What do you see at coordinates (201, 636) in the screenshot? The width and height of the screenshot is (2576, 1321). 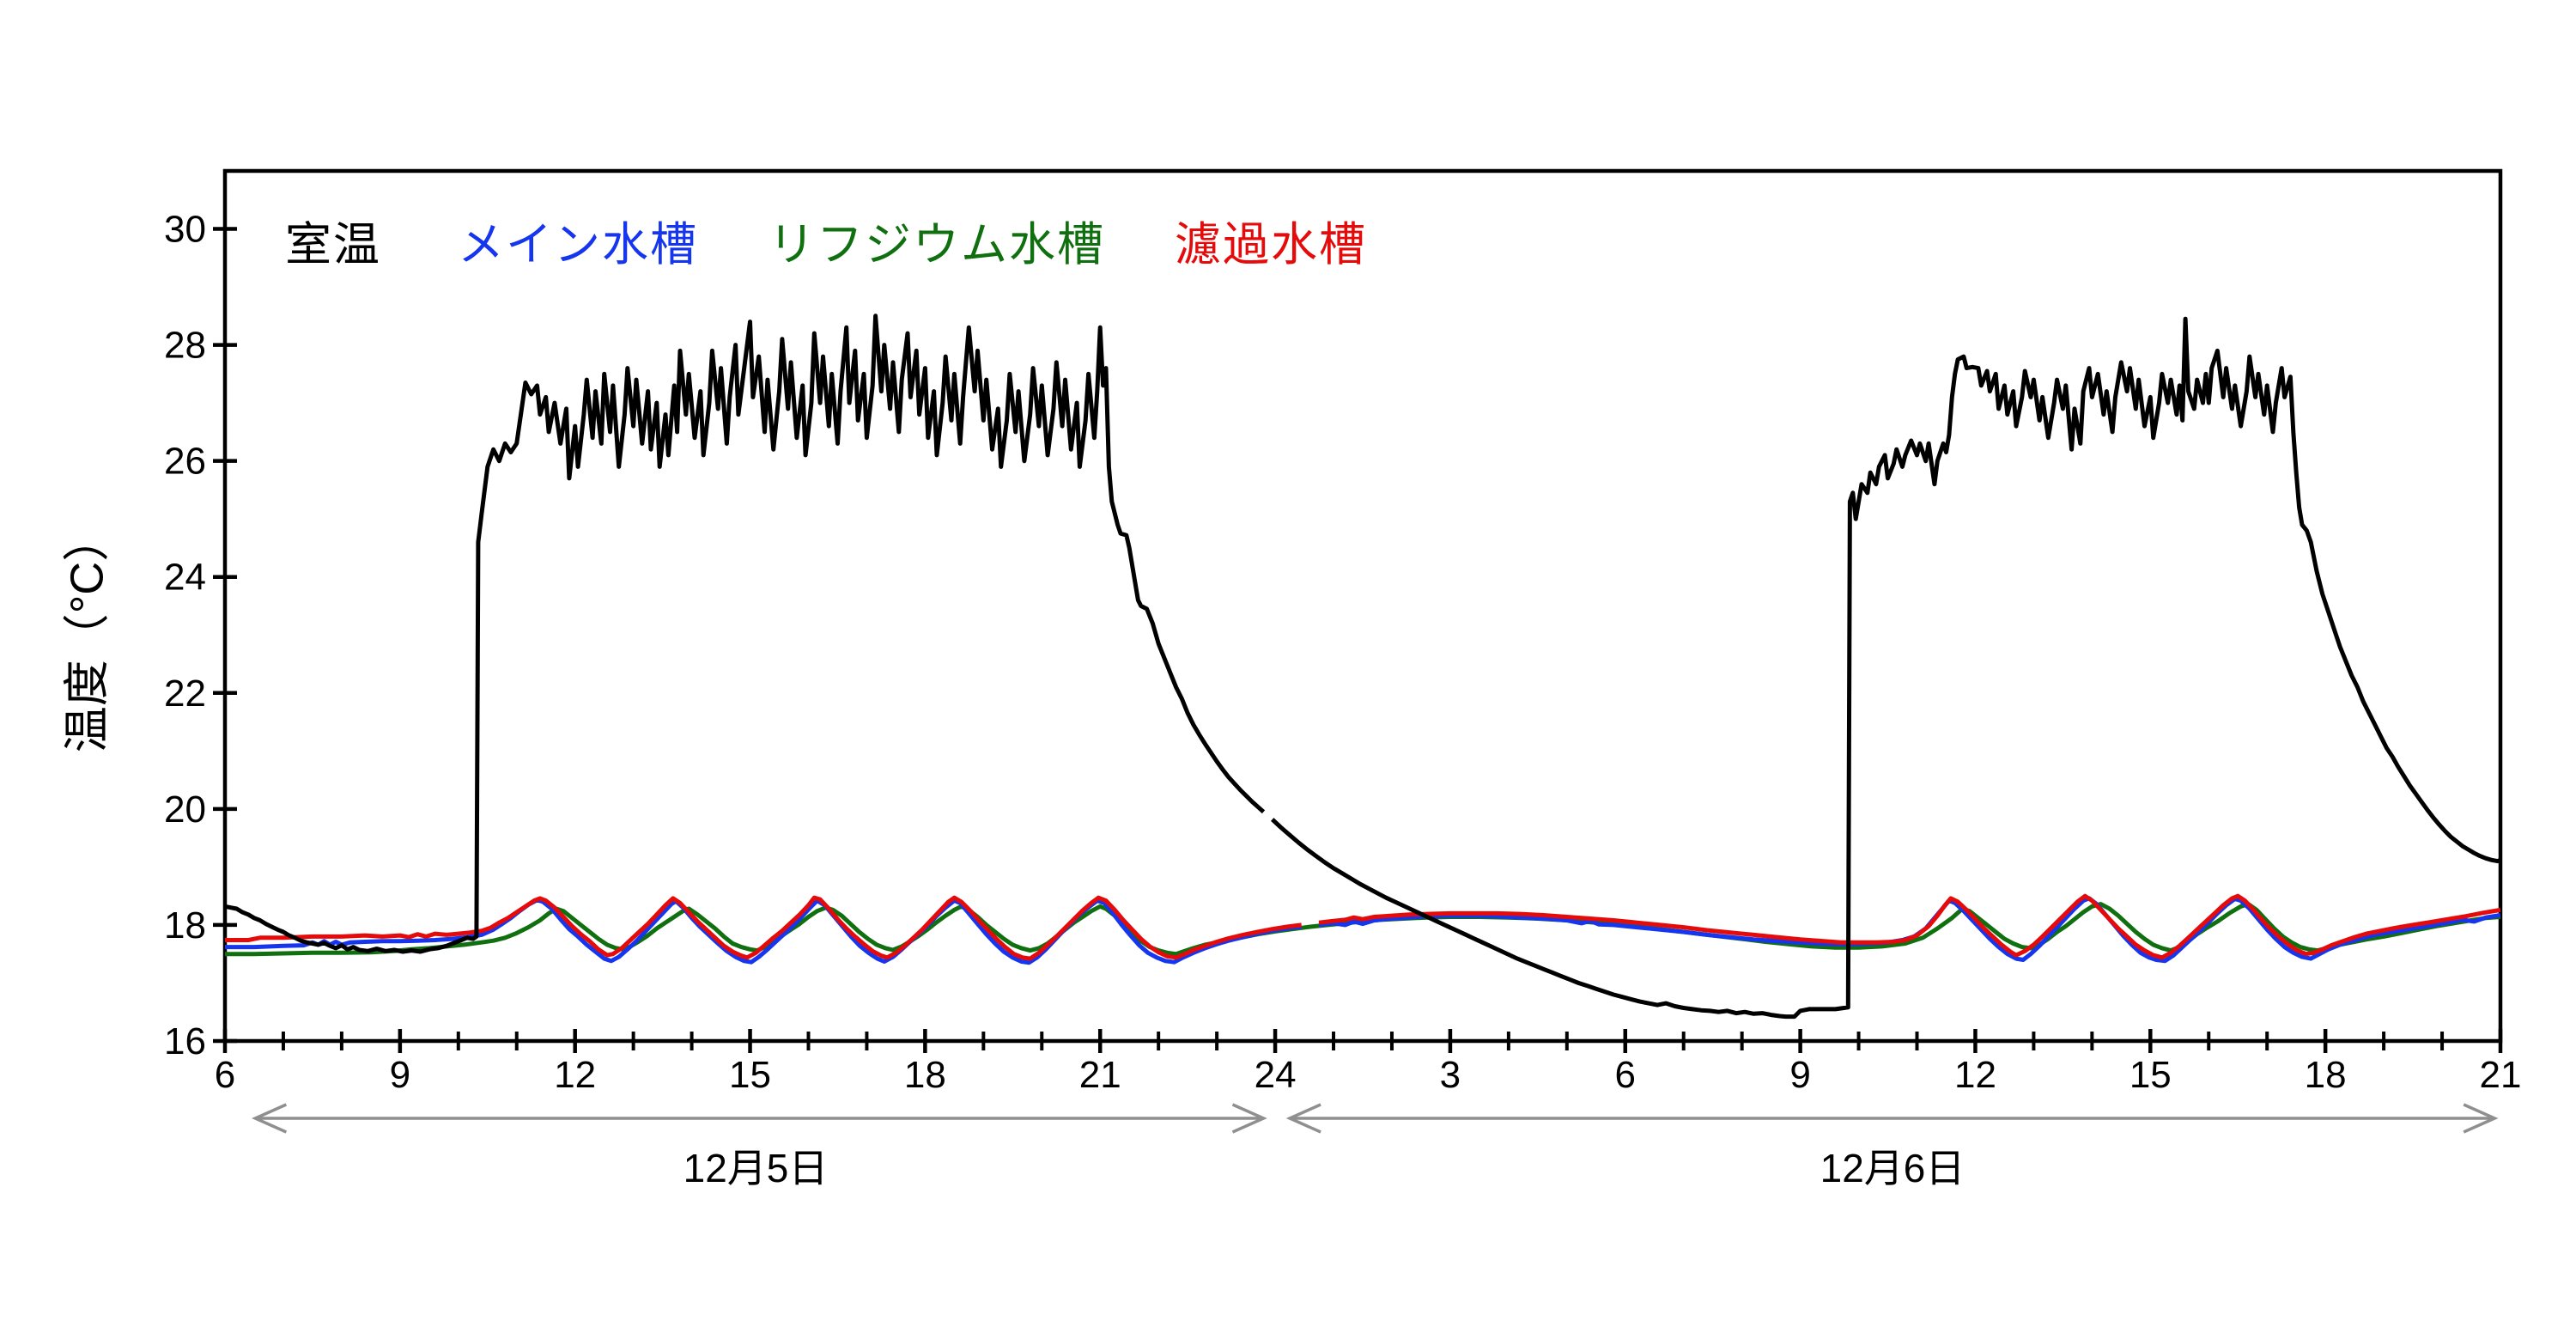 I see `y-axis-ticks: 16 18 20 22 24 26 28 30` at bounding box center [201, 636].